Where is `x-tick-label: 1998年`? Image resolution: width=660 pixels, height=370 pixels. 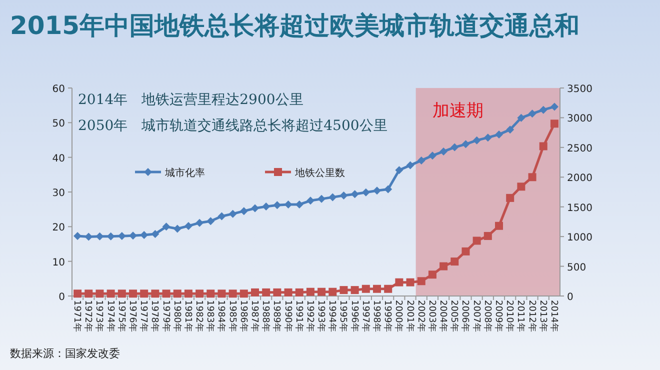
x-tick-label: 1998年 is located at coordinates (376, 316).